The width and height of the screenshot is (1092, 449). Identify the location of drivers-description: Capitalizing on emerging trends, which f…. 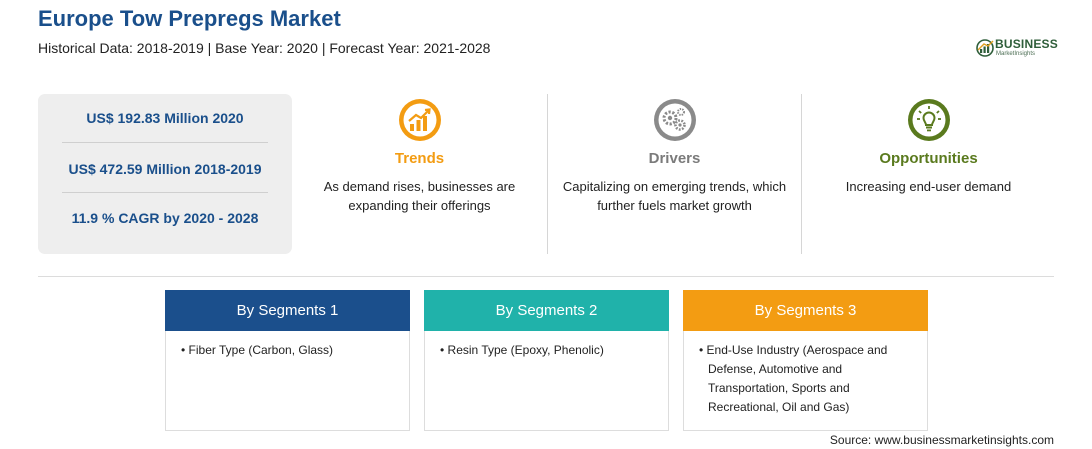
(674, 196).